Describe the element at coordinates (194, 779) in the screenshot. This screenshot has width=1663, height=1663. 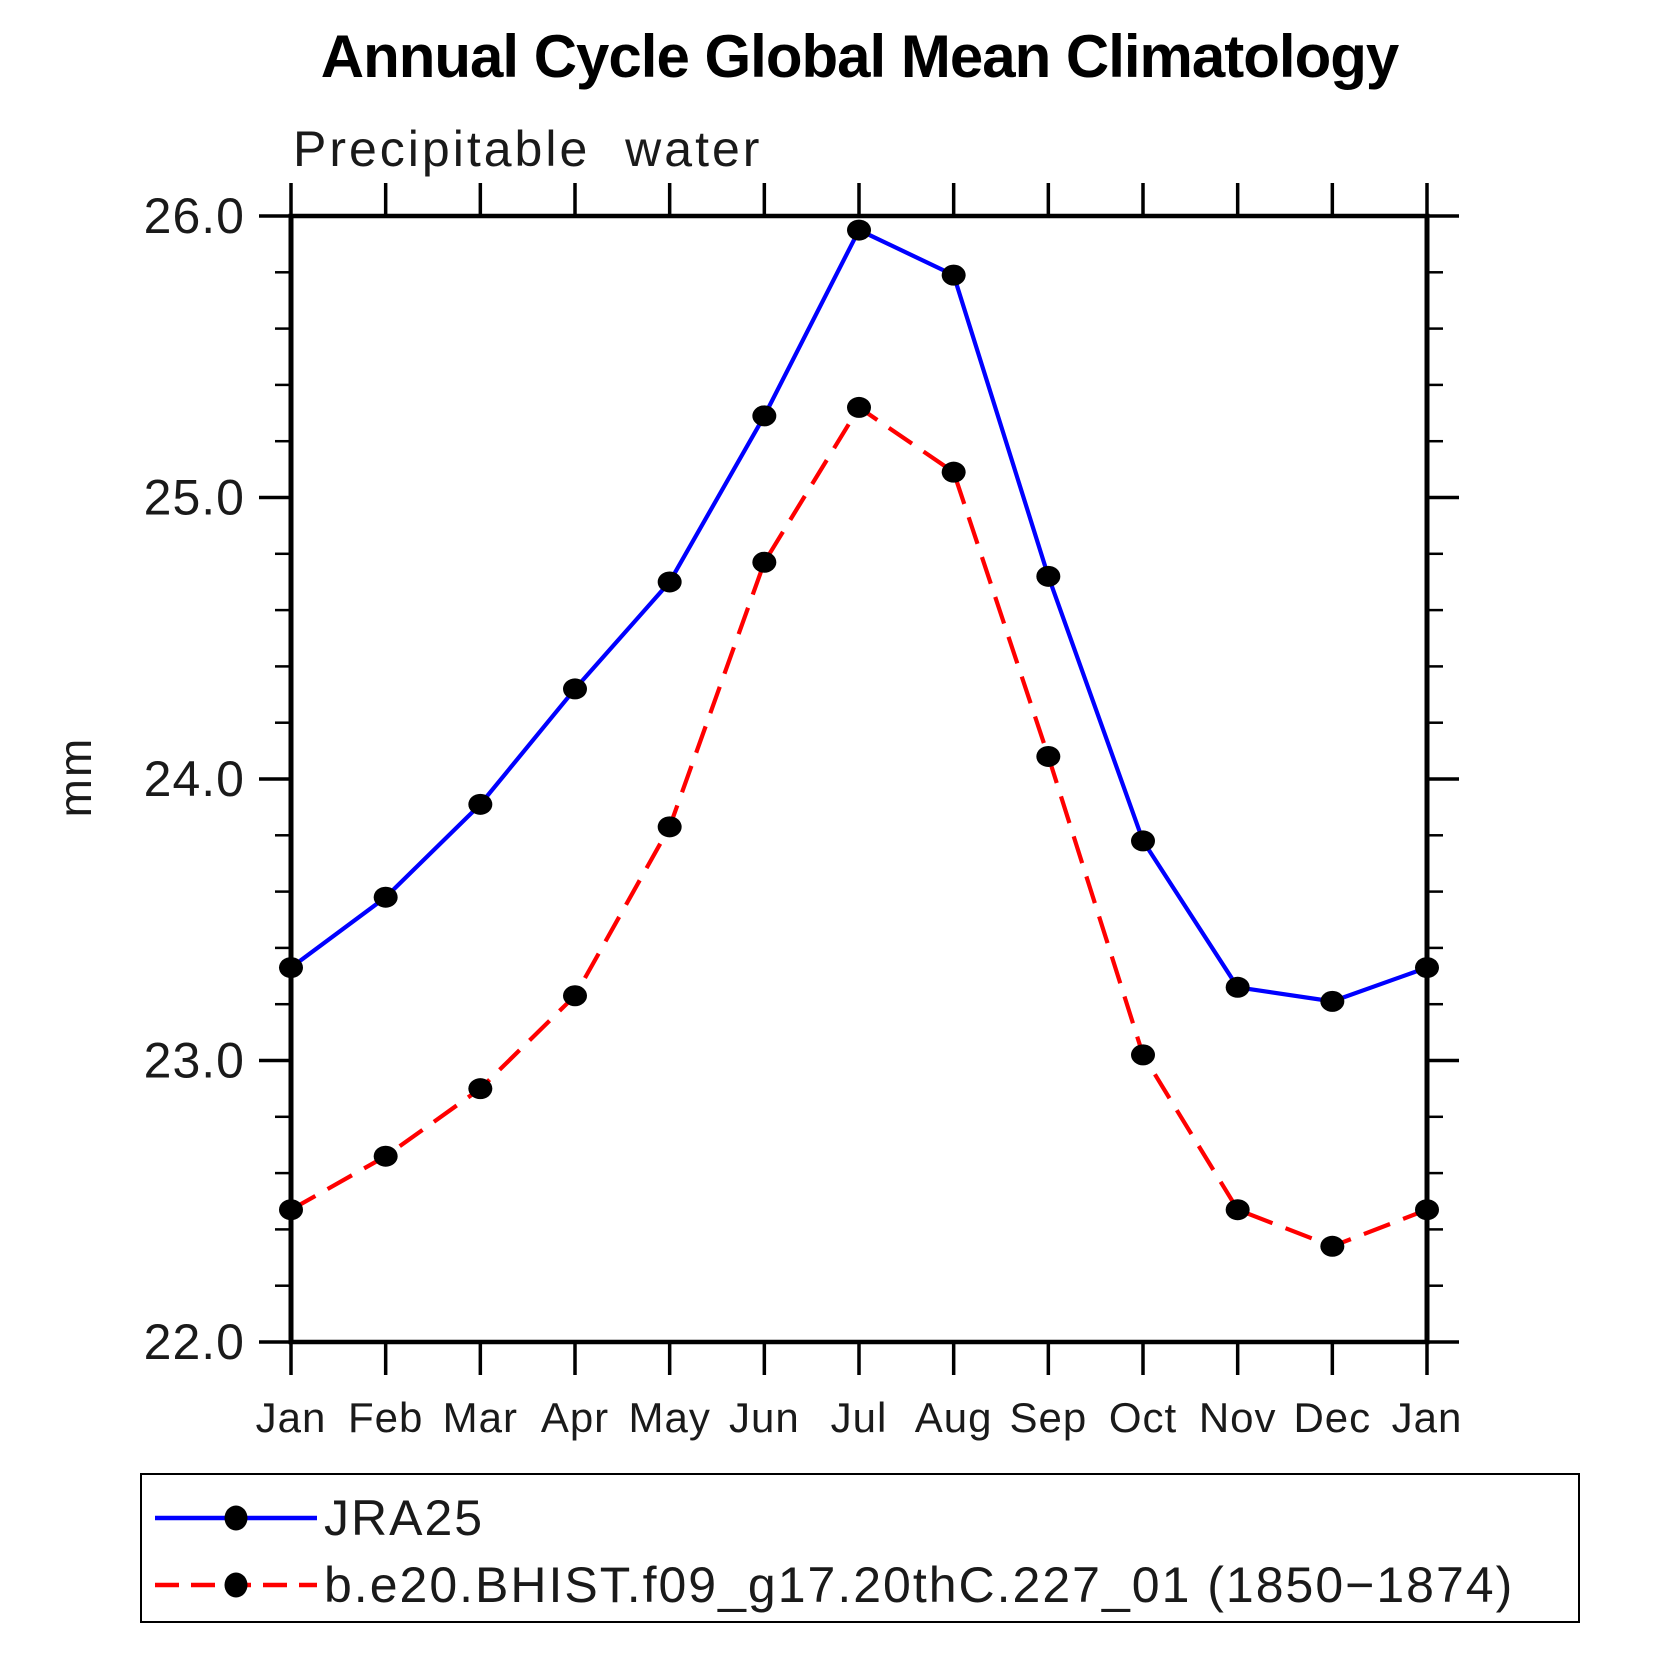
I see `y-tick-label: 24.0` at that location.